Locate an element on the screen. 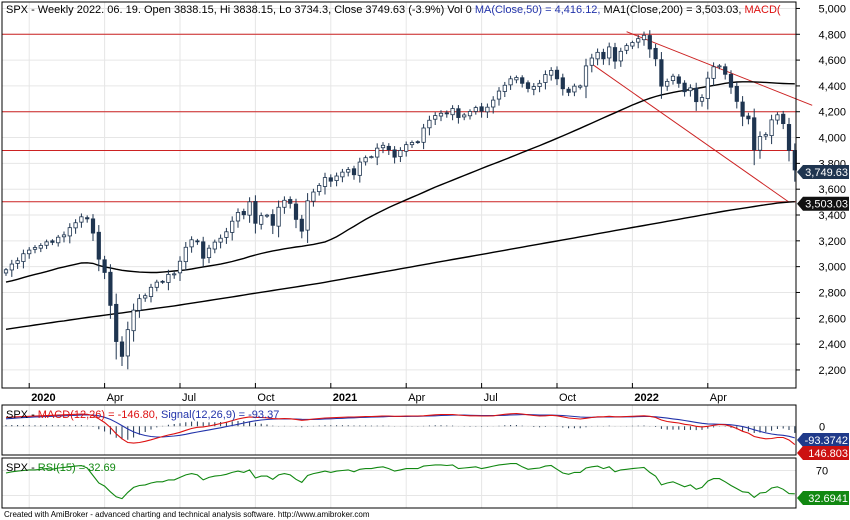 The width and height of the screenshot is (850, 520). price-tags: 3,749.63 3,503.03 is located at coordinates (823, 187).